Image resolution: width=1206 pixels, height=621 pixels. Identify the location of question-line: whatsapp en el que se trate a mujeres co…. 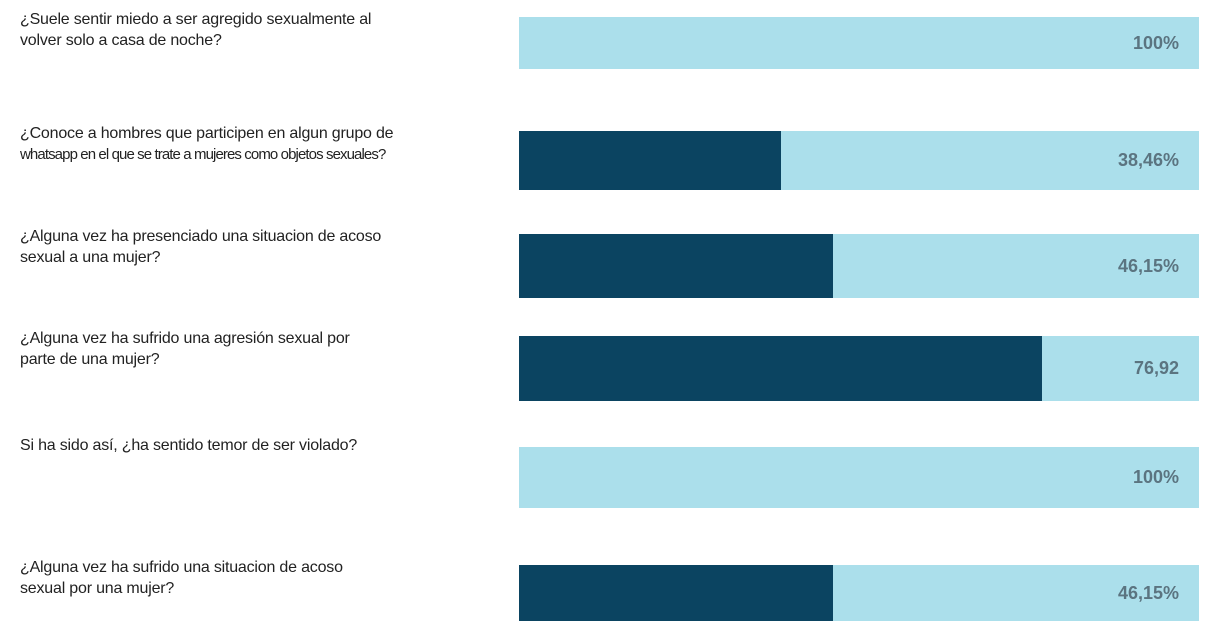
(203, 154).